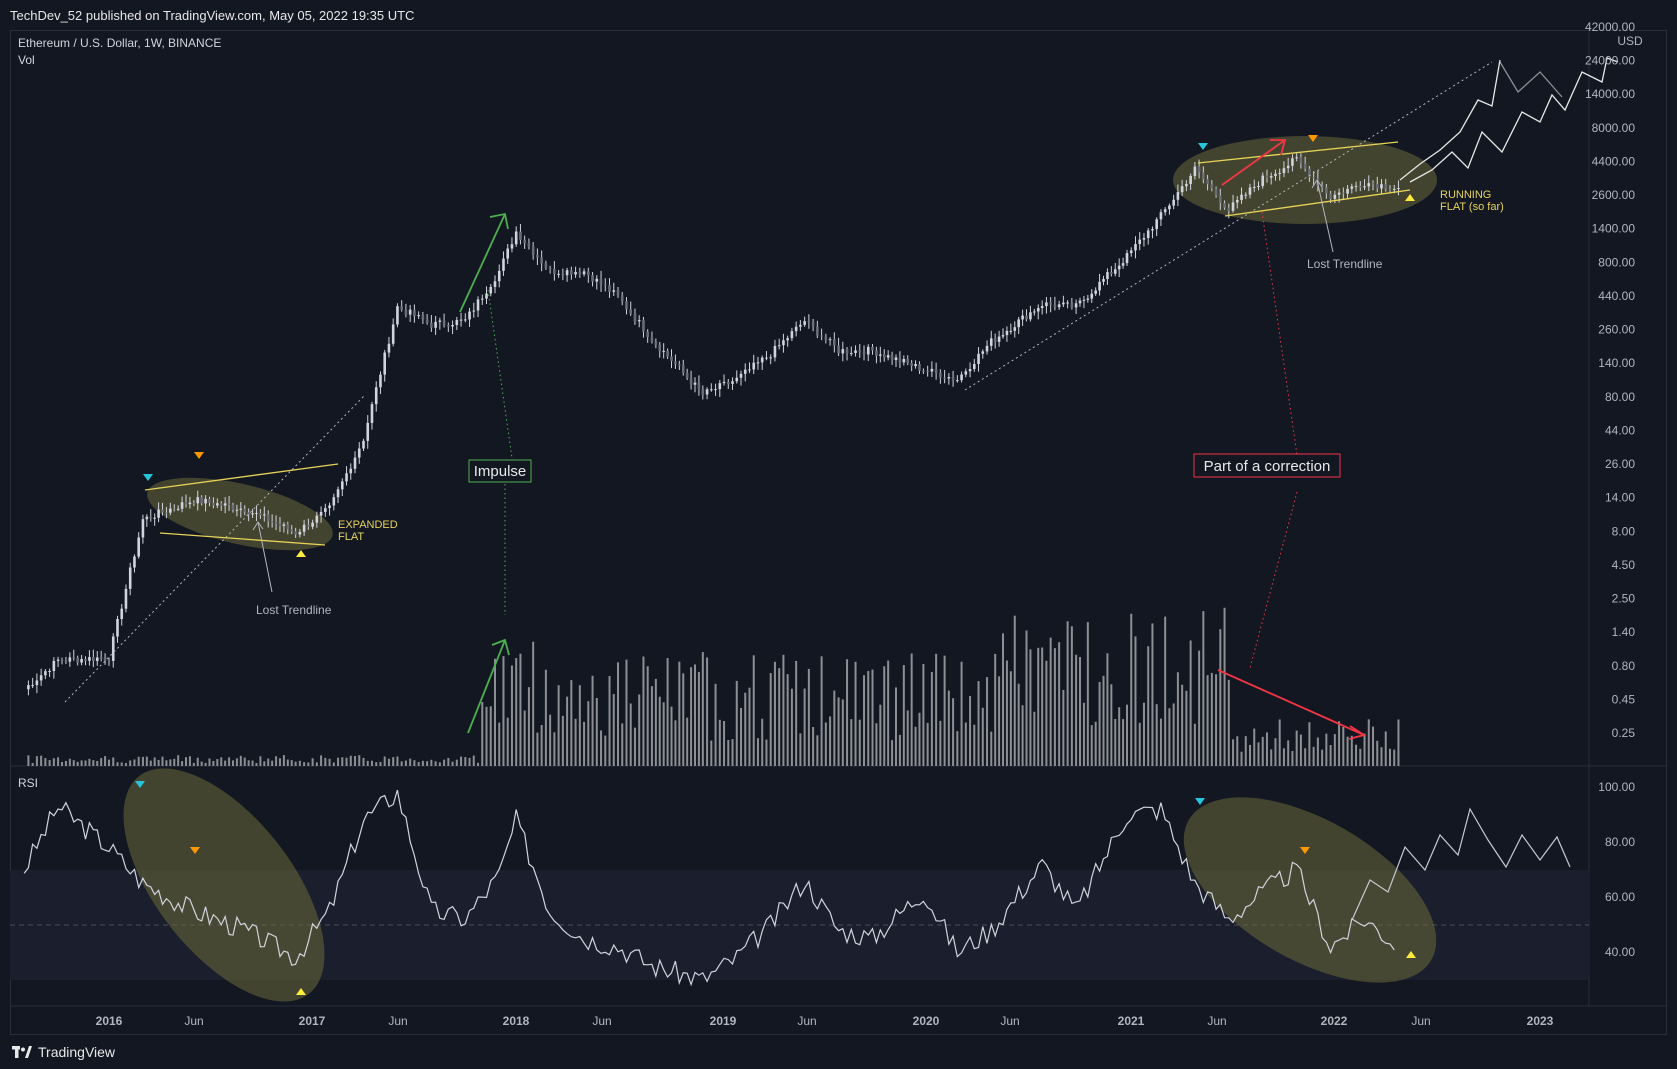 The image size is (1677, 1069). Describe the element at coordinates (1616, 363) in the screenshot. I see `price-tick-label: 140.00` at that location.